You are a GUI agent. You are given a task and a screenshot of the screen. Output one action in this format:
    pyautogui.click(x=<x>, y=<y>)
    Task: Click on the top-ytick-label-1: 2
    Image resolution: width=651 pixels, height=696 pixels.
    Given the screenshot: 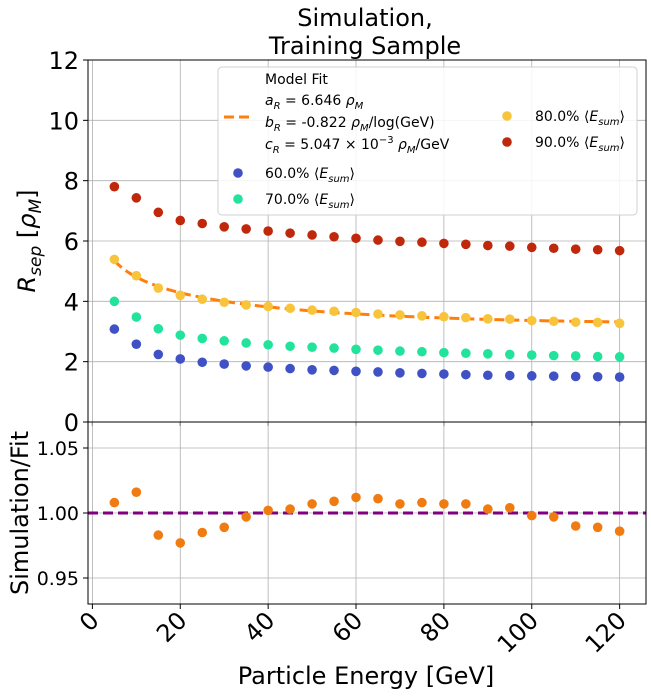 What is the action you would take?
    pyautogui.click(x=71, y=363)
    